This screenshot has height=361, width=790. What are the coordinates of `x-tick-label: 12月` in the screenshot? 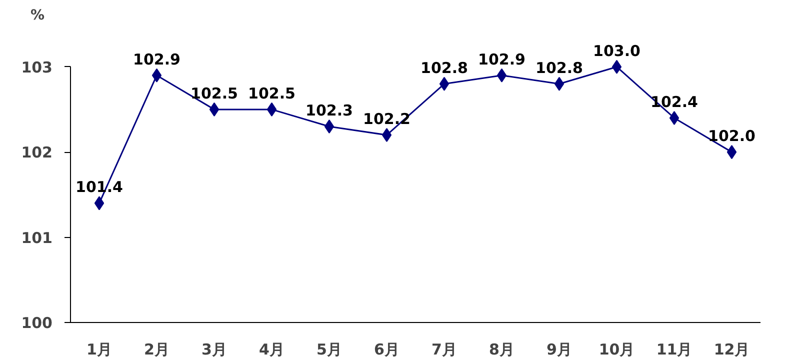 It's located at (732, 349).